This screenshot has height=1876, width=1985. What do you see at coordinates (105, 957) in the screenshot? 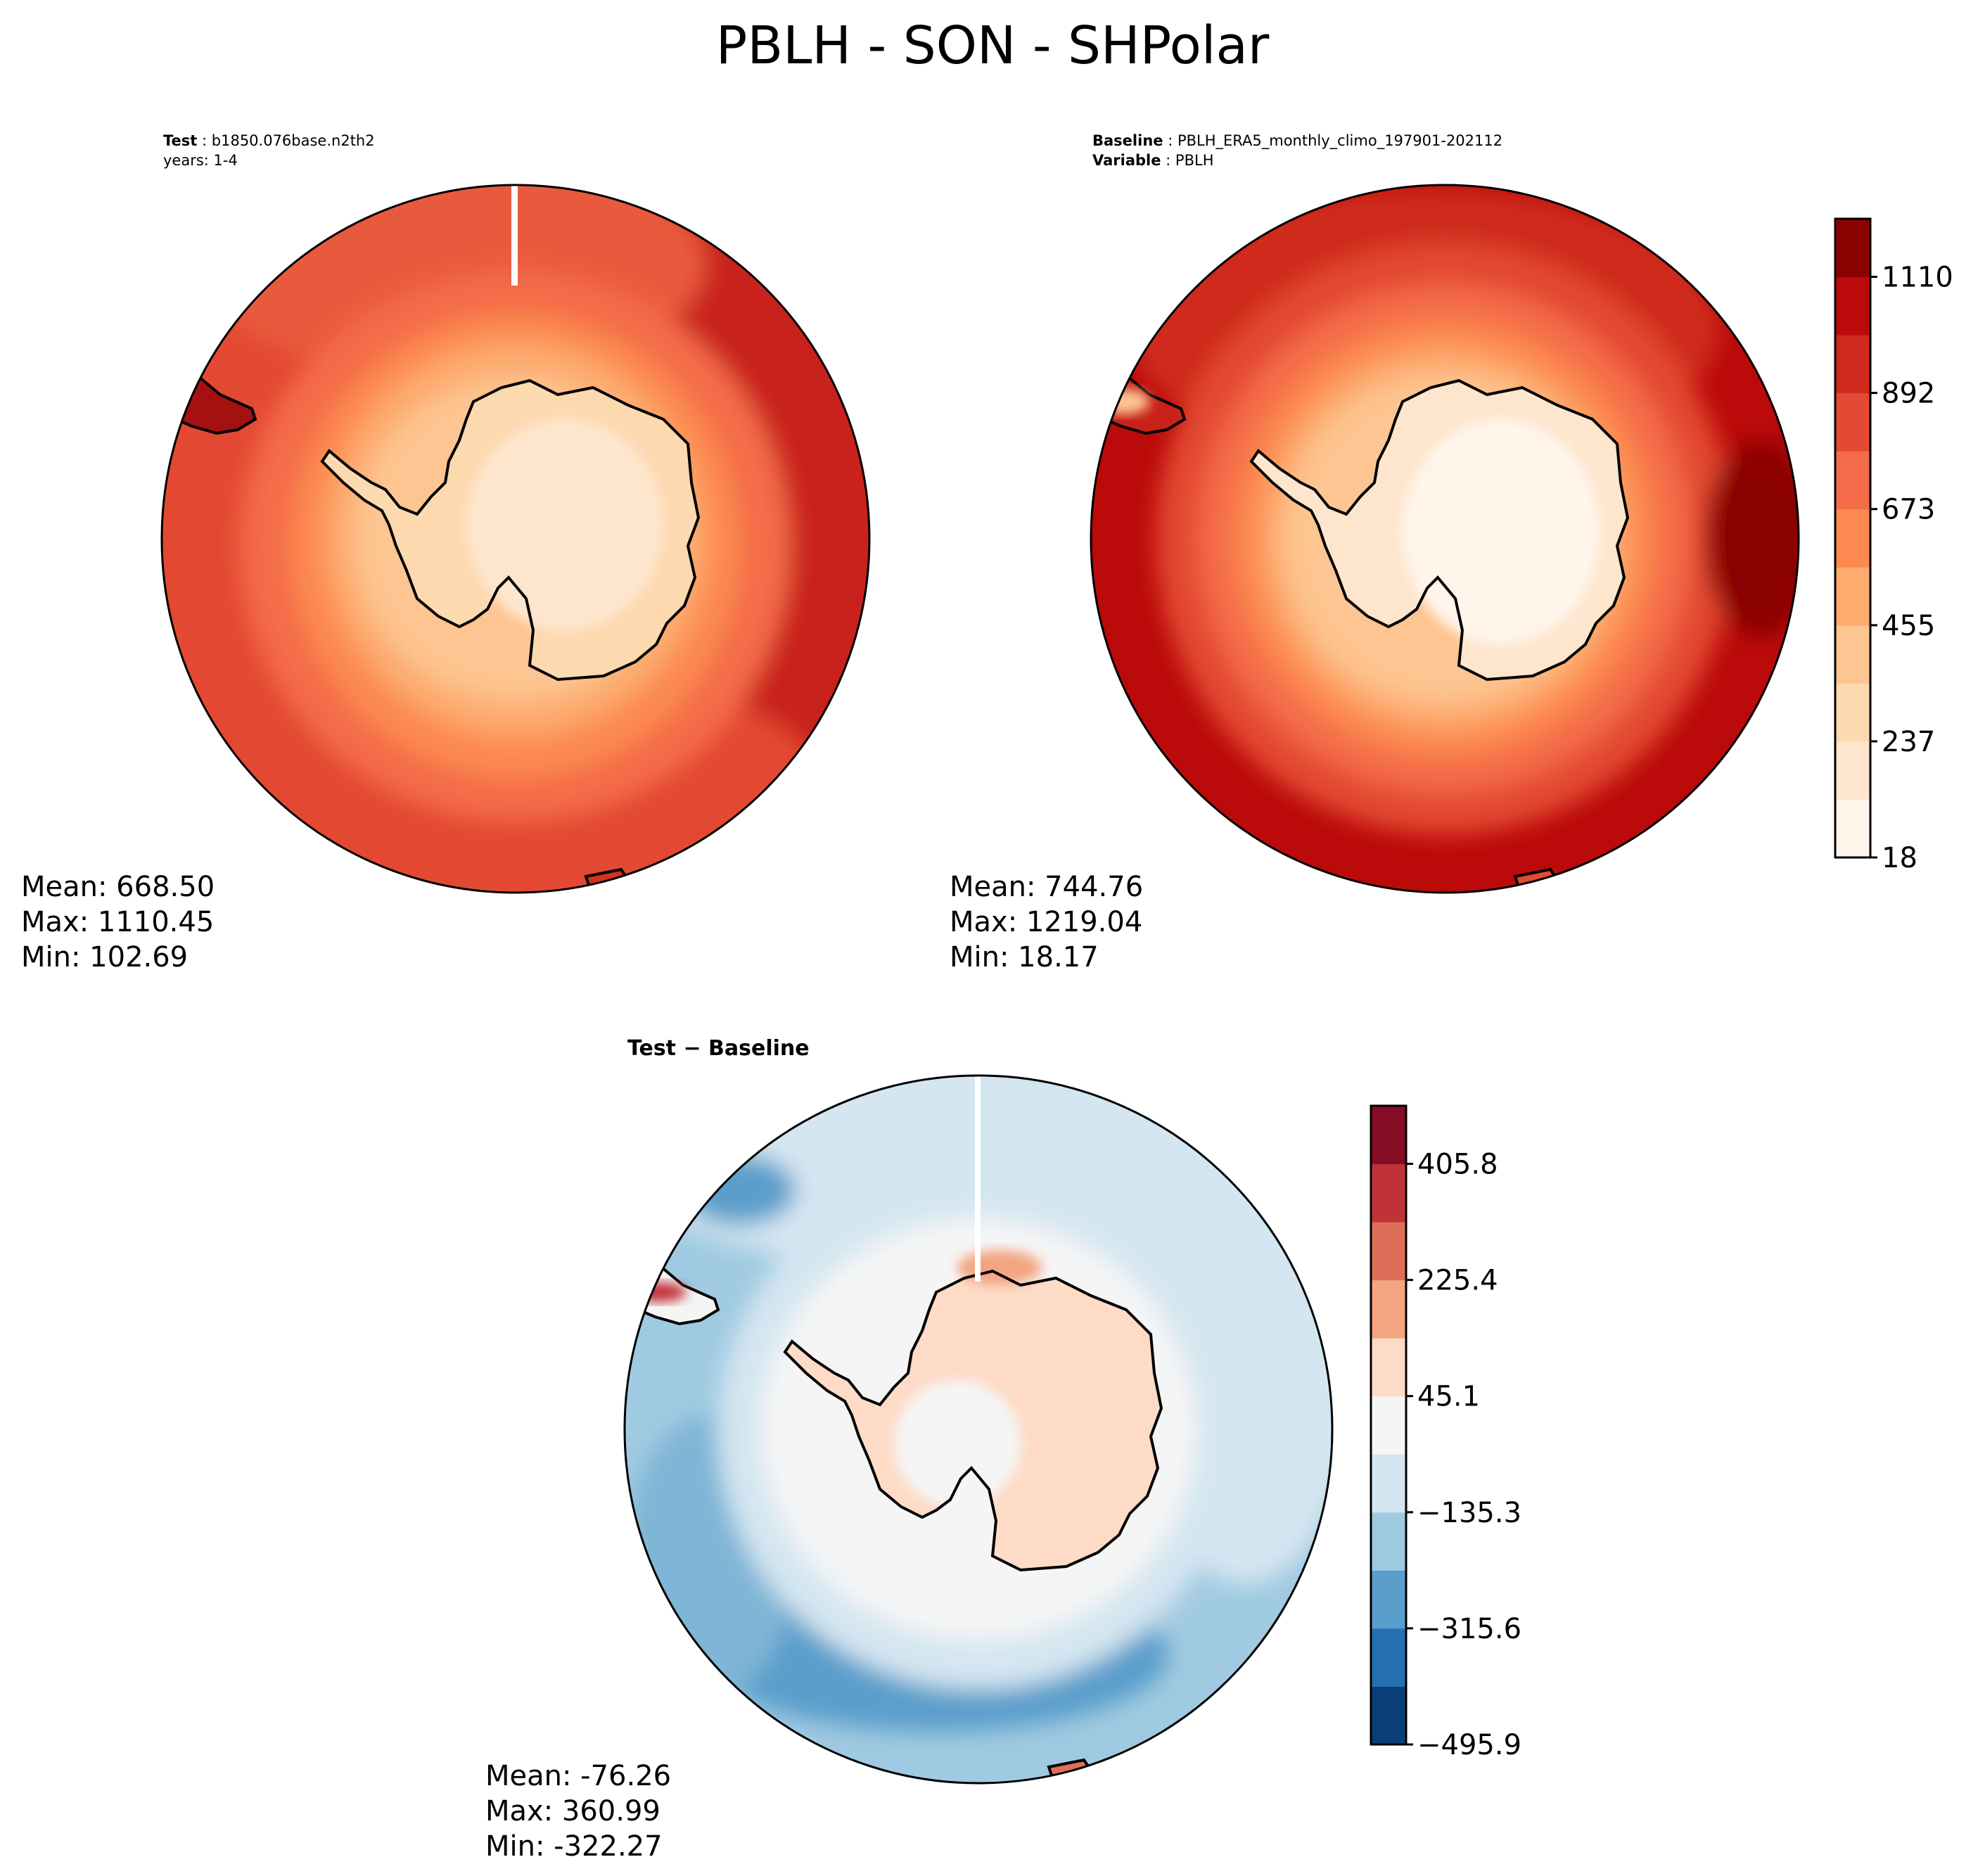
I see `test-min: Min: 102.69` at bounding box center [105, 957].